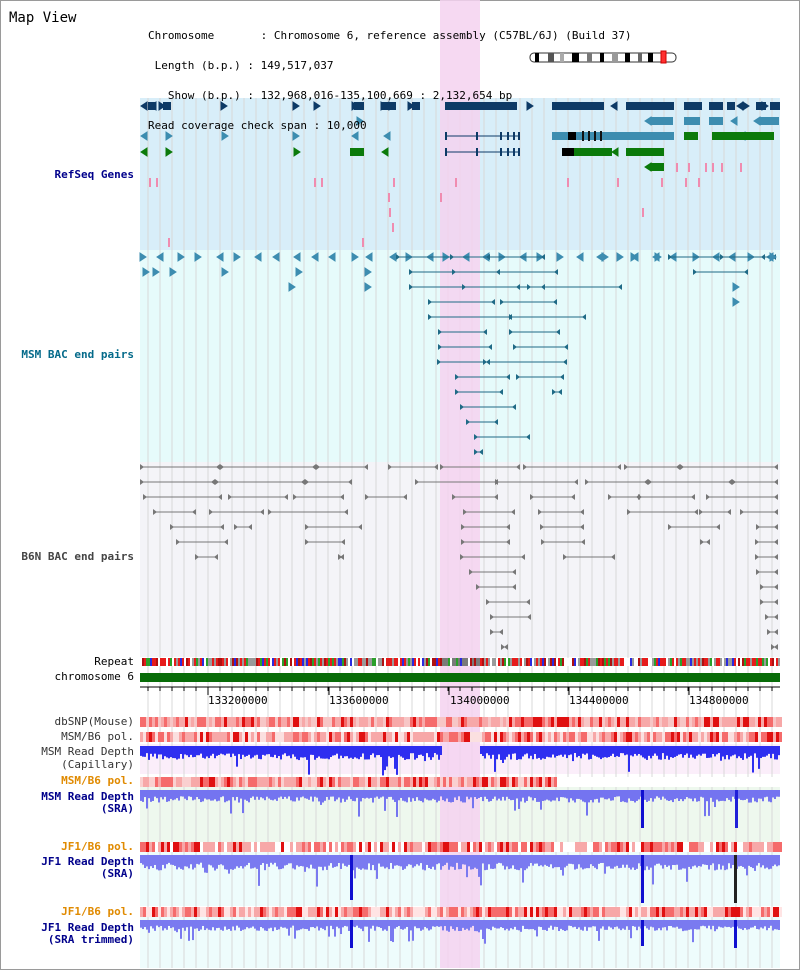 Image resolution: width=800 pixels, height=970 pixels. I want to click on track-label-b6n-bac: B6N BAC end pairs, so click(77, 556).